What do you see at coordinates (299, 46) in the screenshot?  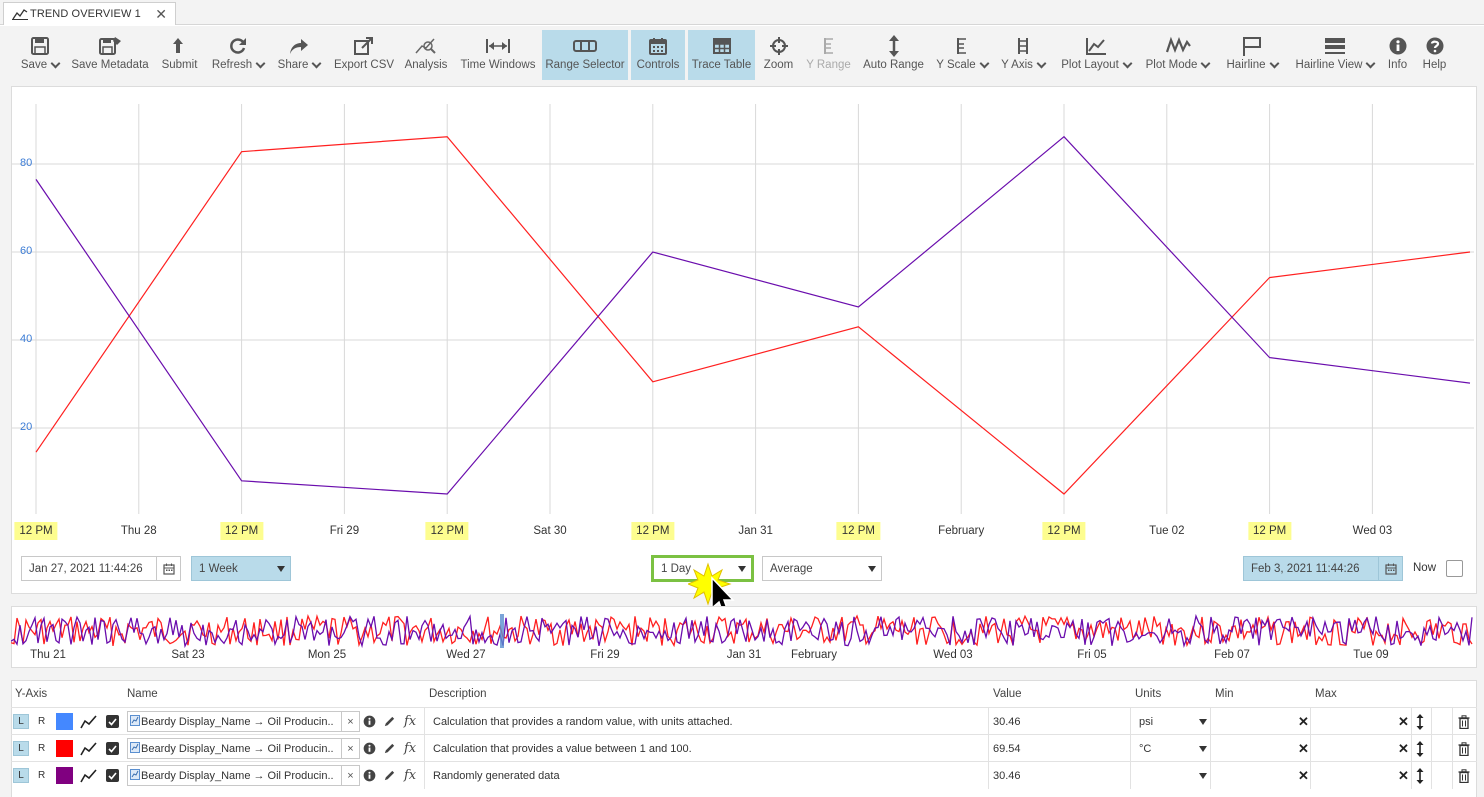 I see `share-icon` at bounding box center [299, 46].